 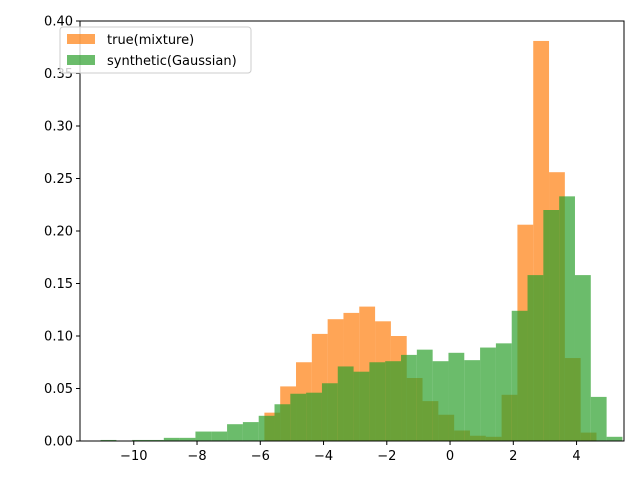 I want to click on legend-box, so click(x=155, y=50).